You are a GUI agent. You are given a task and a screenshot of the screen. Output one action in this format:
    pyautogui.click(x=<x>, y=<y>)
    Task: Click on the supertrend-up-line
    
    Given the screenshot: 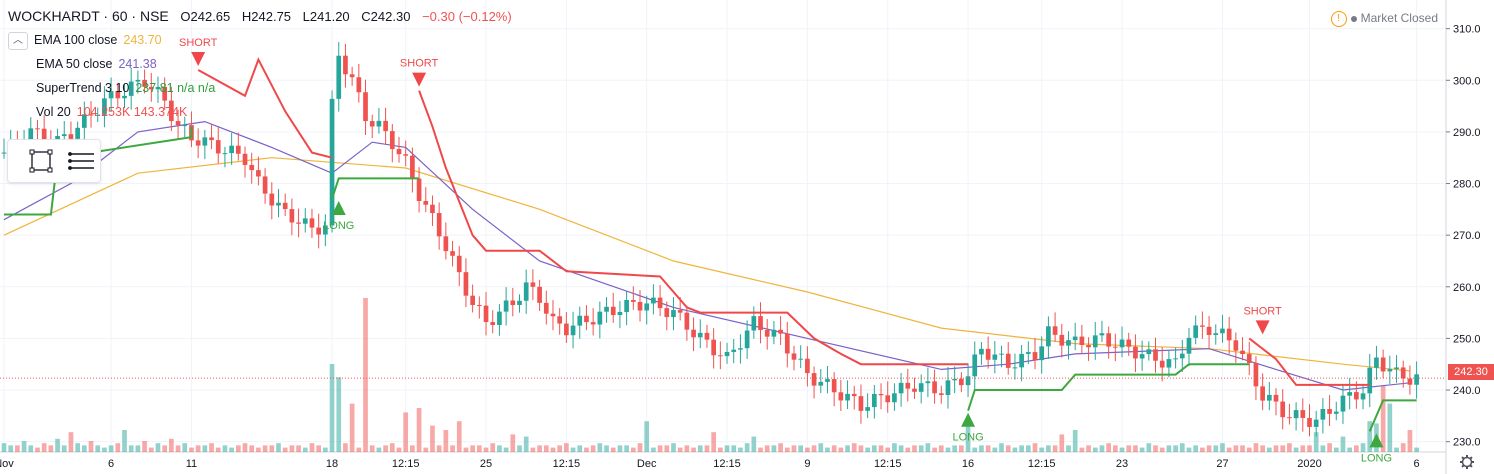 What is the action you would take?
    pyautogui.click(x=375, y=188)
    